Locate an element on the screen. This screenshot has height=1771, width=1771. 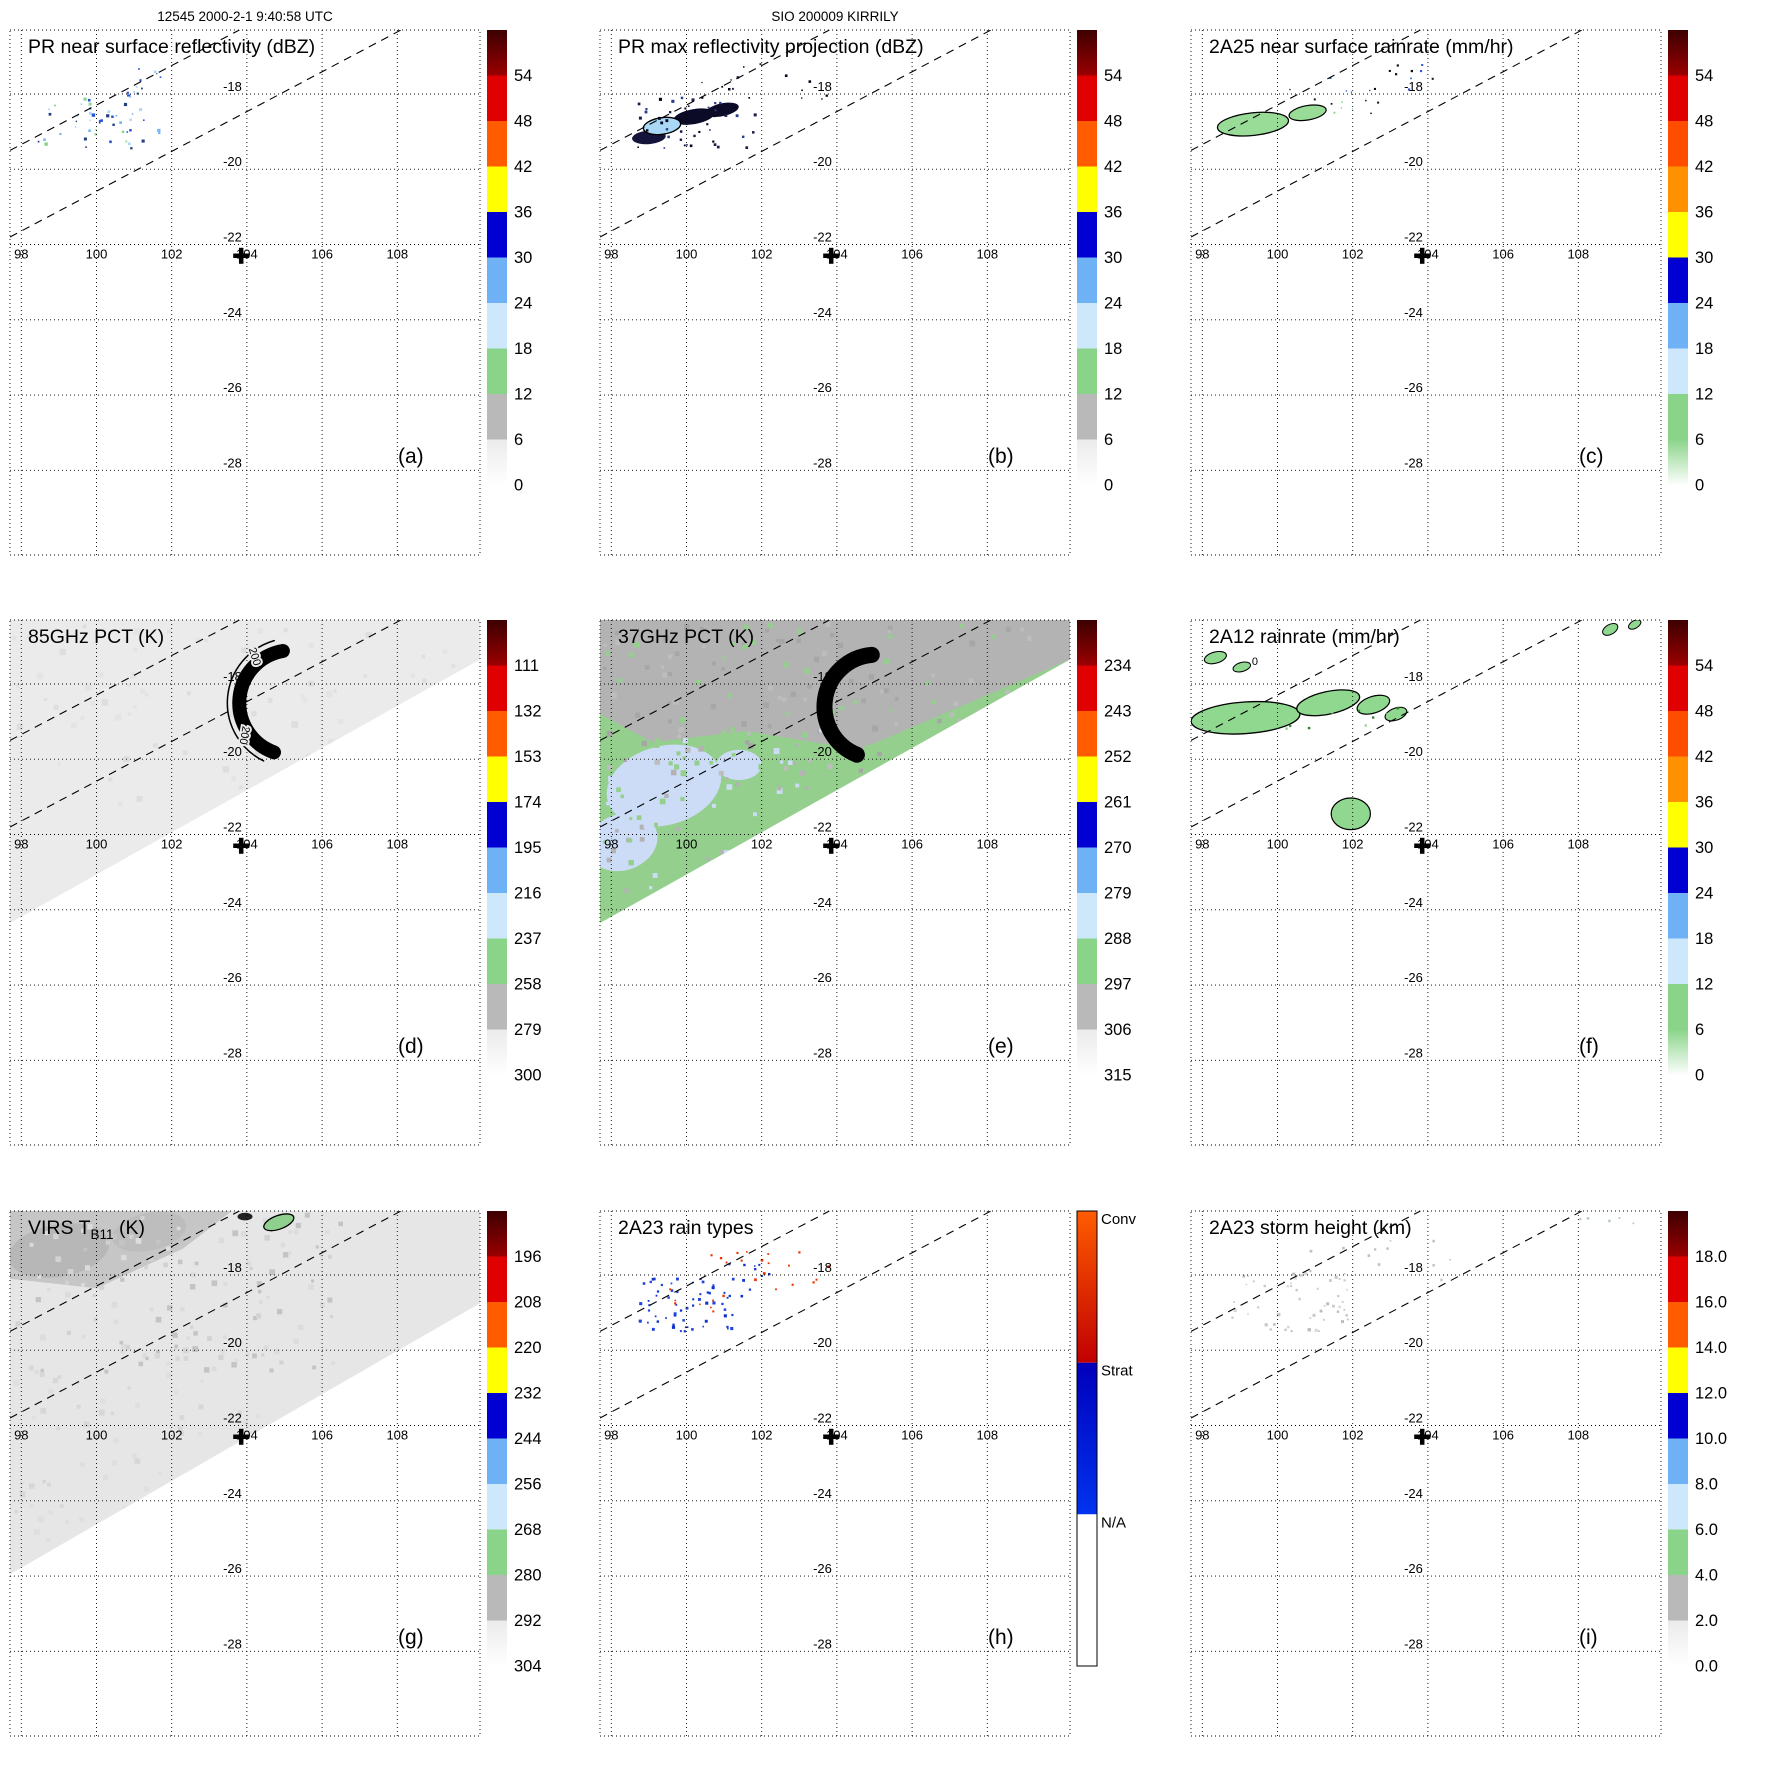
colorbar-tick-label: 304 is located at coordinates (528, 1666).